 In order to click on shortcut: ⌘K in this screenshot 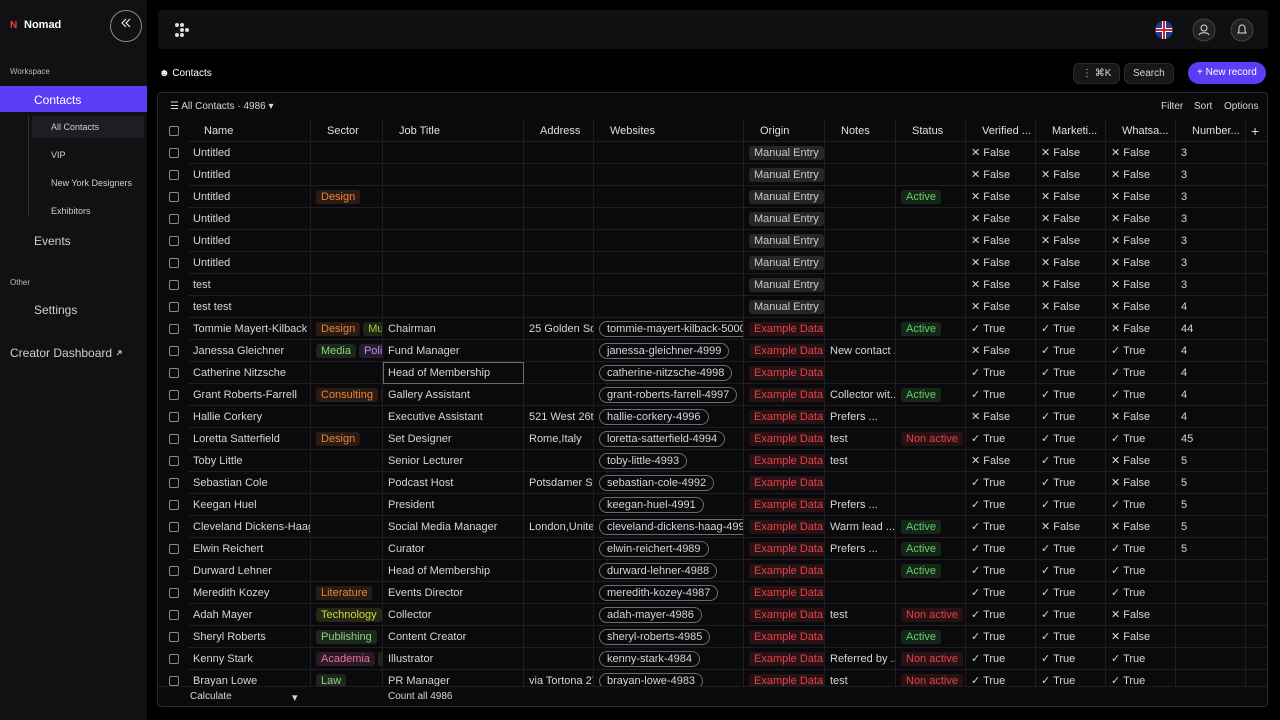, I will do `click(1103, 73)`.